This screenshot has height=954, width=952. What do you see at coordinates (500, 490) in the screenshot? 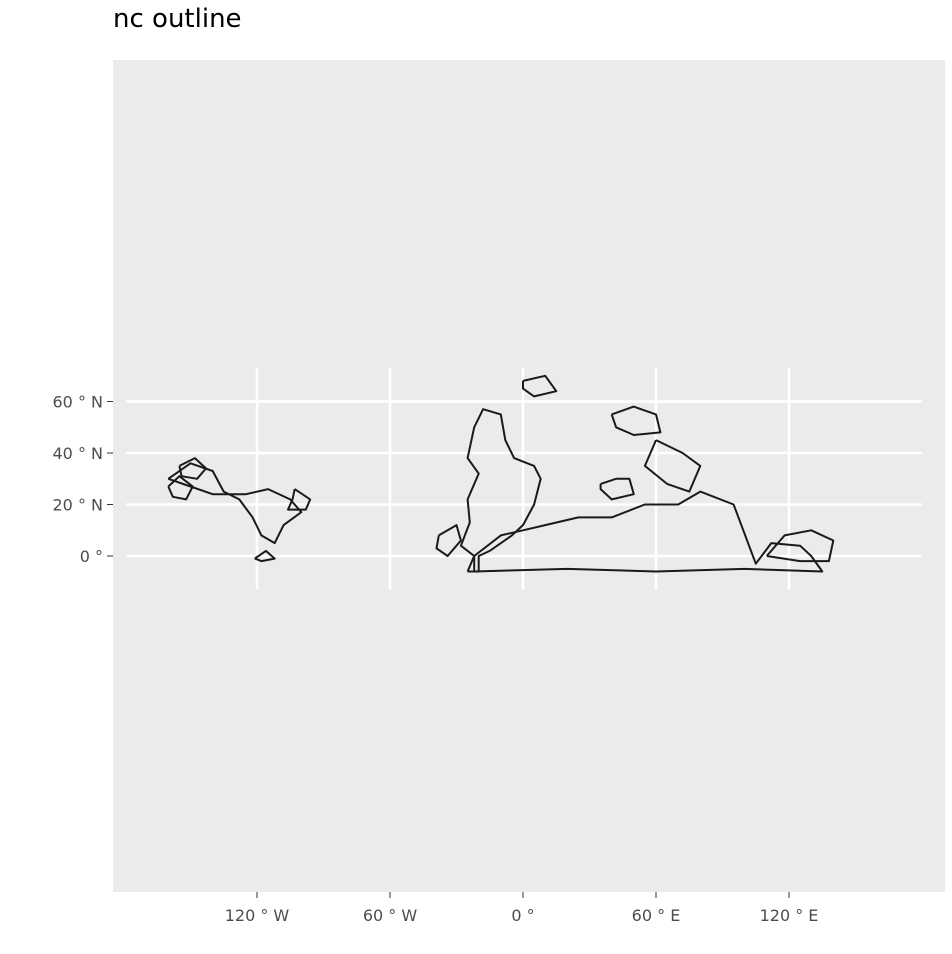
I see `europe-africa-outline` at bounding box center [500, 490].